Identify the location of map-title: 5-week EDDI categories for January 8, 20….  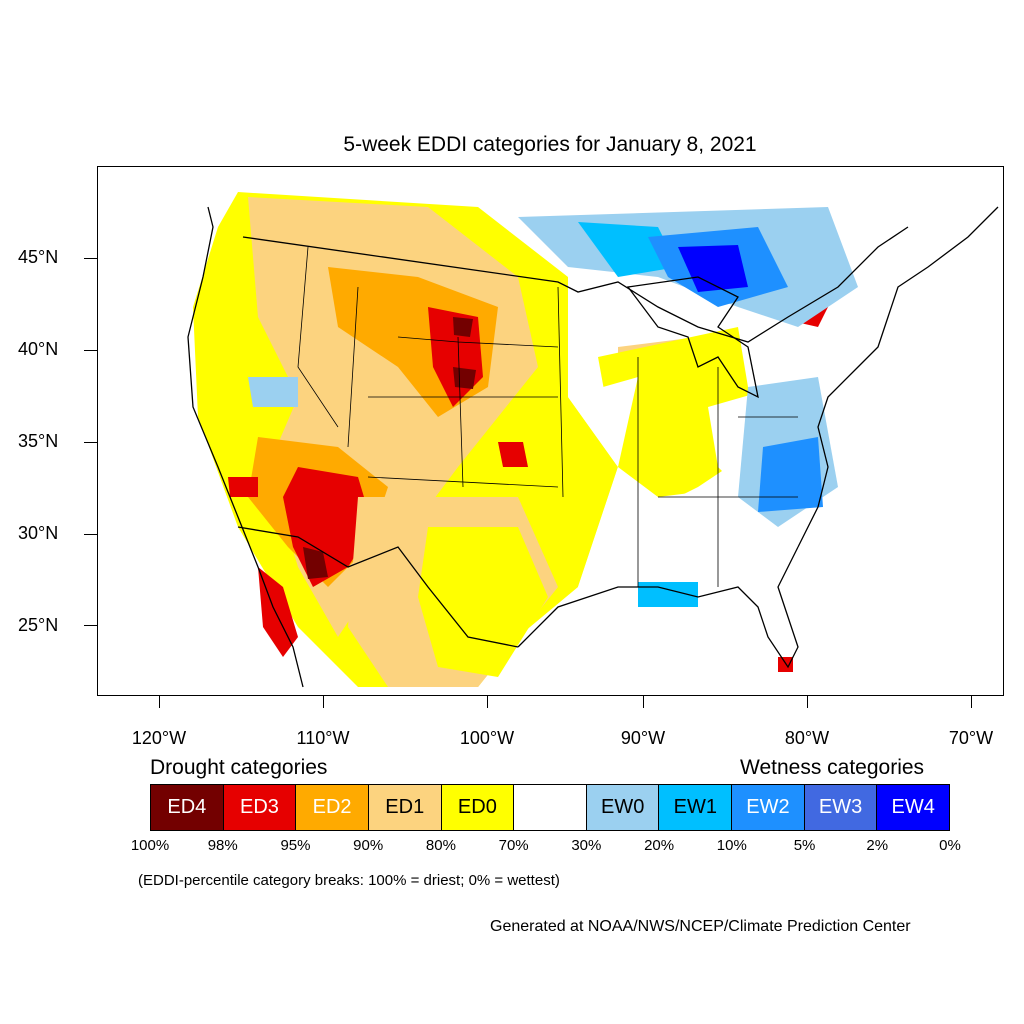
(550, 144).